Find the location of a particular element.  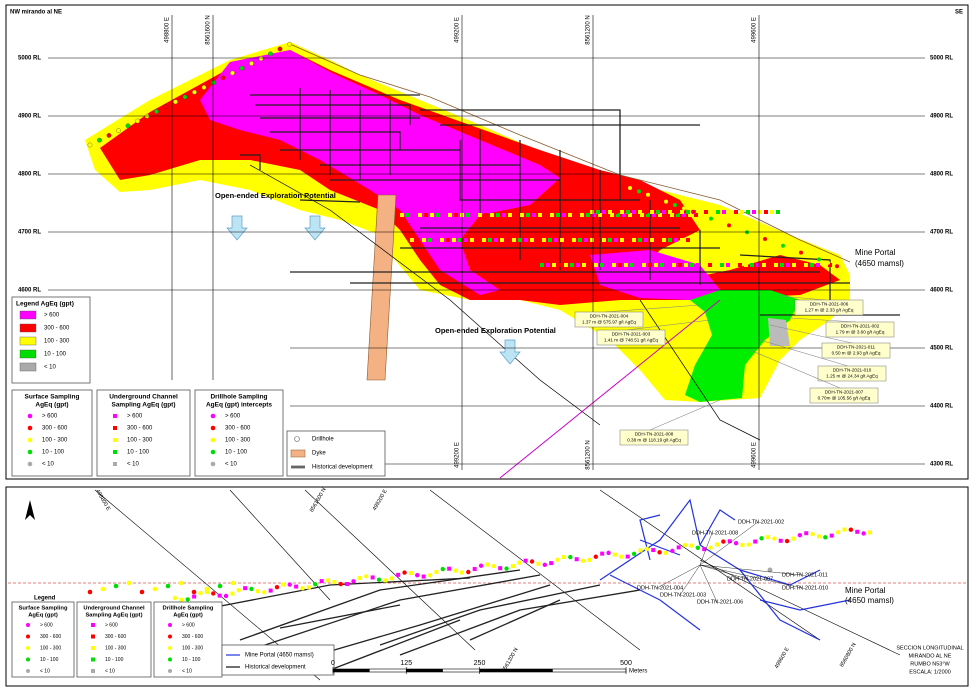

label: MIRANDO AL NE is located at coordinates (930, 656).